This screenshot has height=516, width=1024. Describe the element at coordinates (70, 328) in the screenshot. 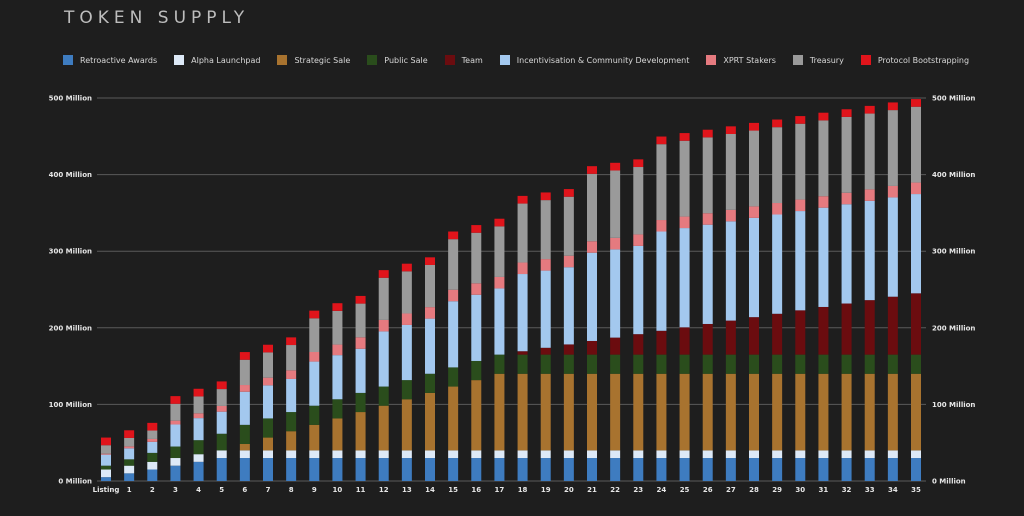

I see `y-tick-left: 200 Million` at that location.